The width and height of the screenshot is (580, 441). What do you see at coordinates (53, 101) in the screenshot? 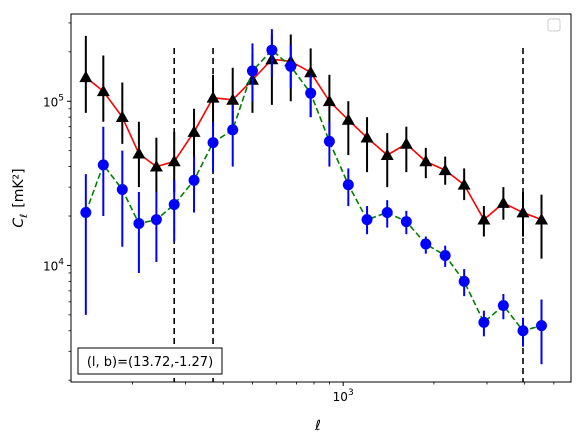
I see `y-tick-label: 10⁵` at bounding box center [53, 101].